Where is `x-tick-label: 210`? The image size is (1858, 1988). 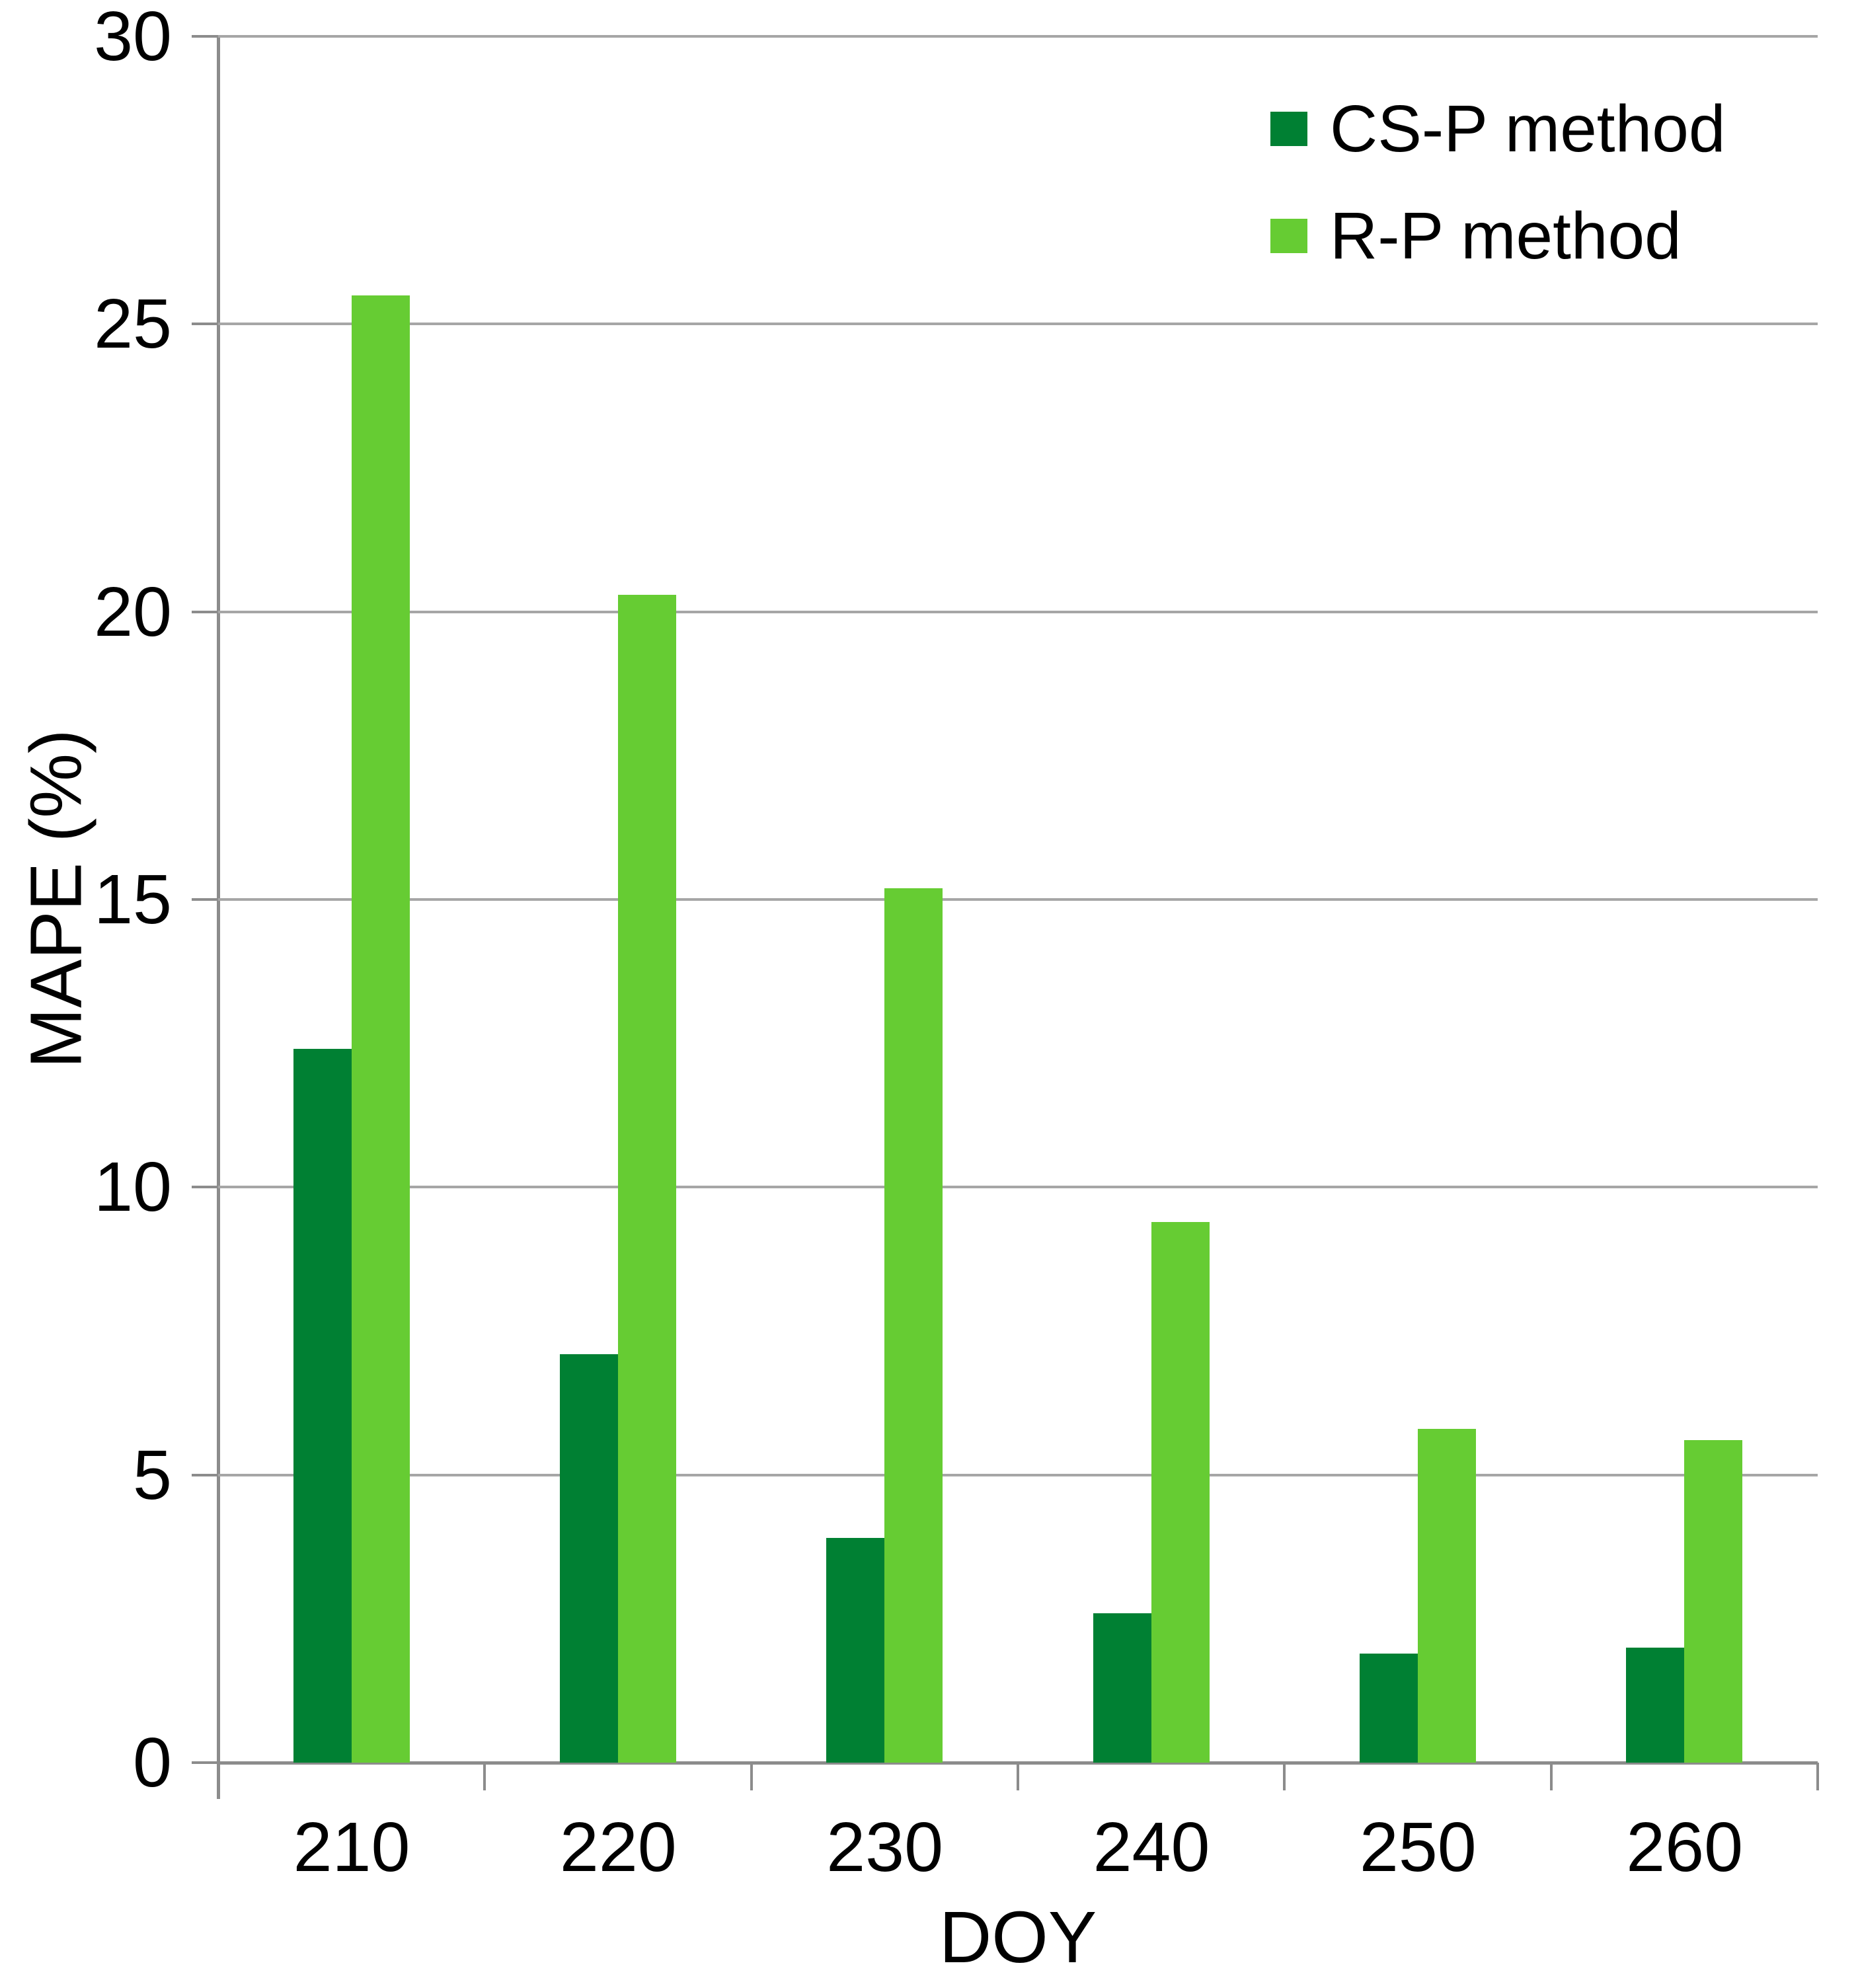
x-tick-label: 210 is located at coordinates (351, 1847).